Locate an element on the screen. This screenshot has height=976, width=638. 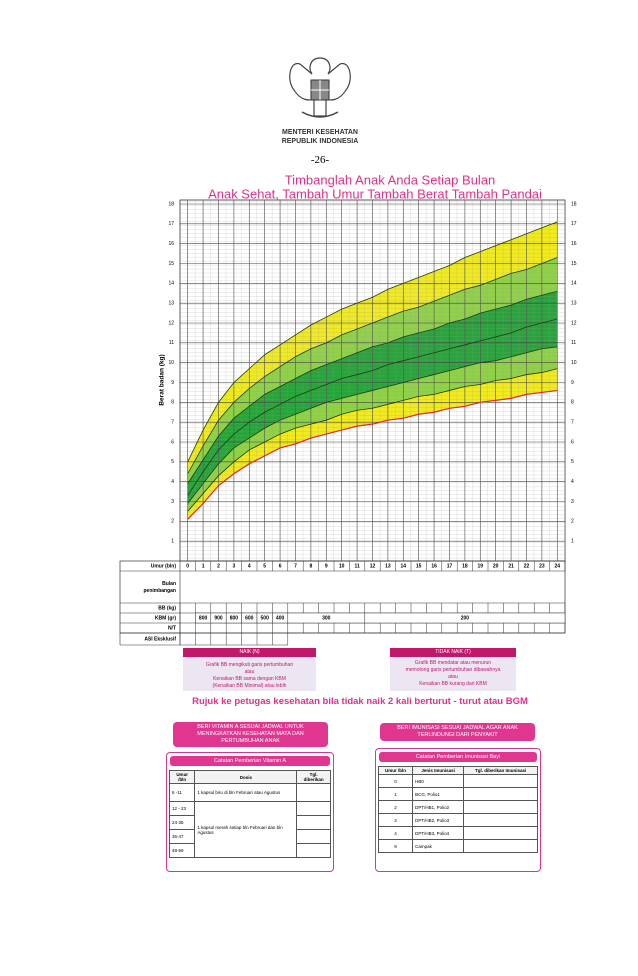
x-tick-label: 0 is located at coordinates (187, 566).